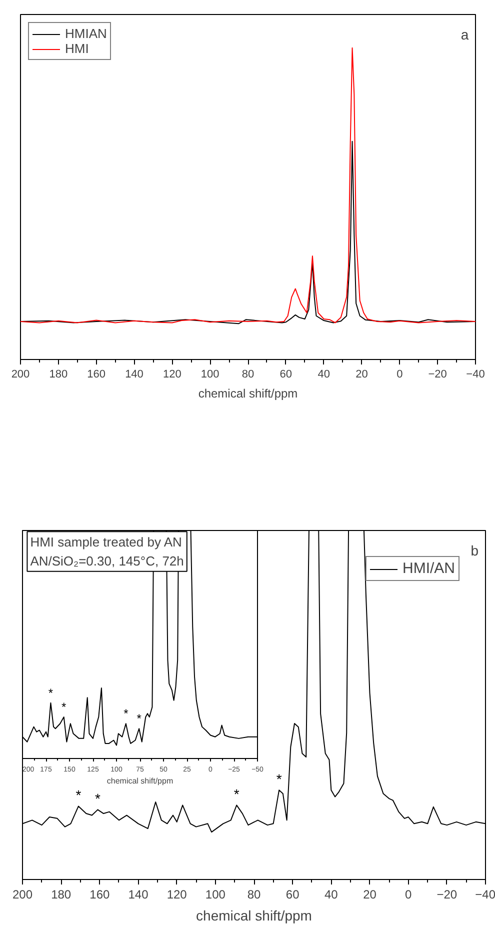 This screenshot has width=495, height=932. What do you see at coordinates (106, 542) in the screenshot?
I see `annotation: HMI sample treated by AN` at bounding box center [106, 542].